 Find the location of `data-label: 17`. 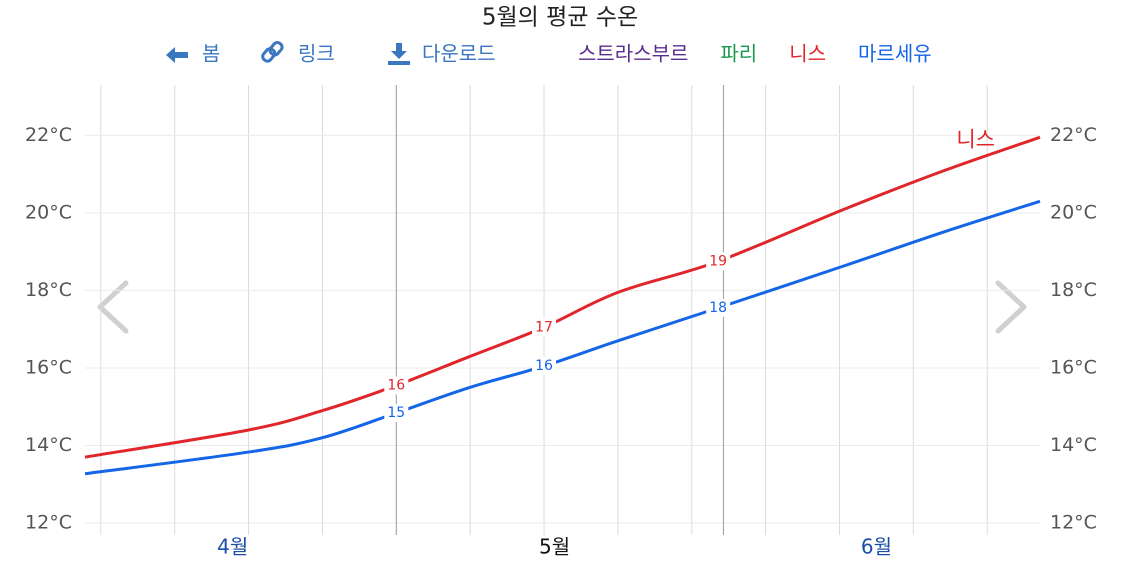

data-label: 17 is located at coordinates (544, 327).